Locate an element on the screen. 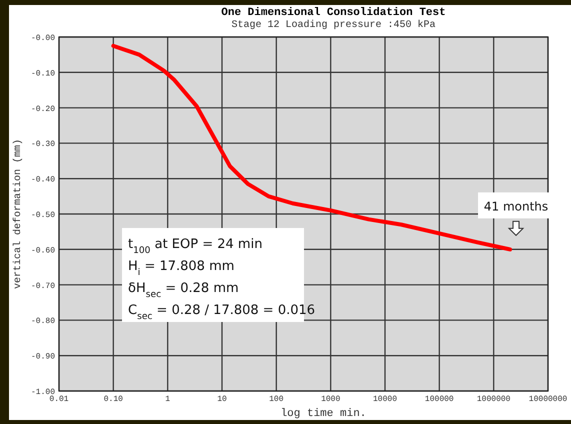 Image resolution: width=571 pixels, height=424 pixels. chart-title: One Dimensional Consolidation Test is located at coordinates (333, 13).